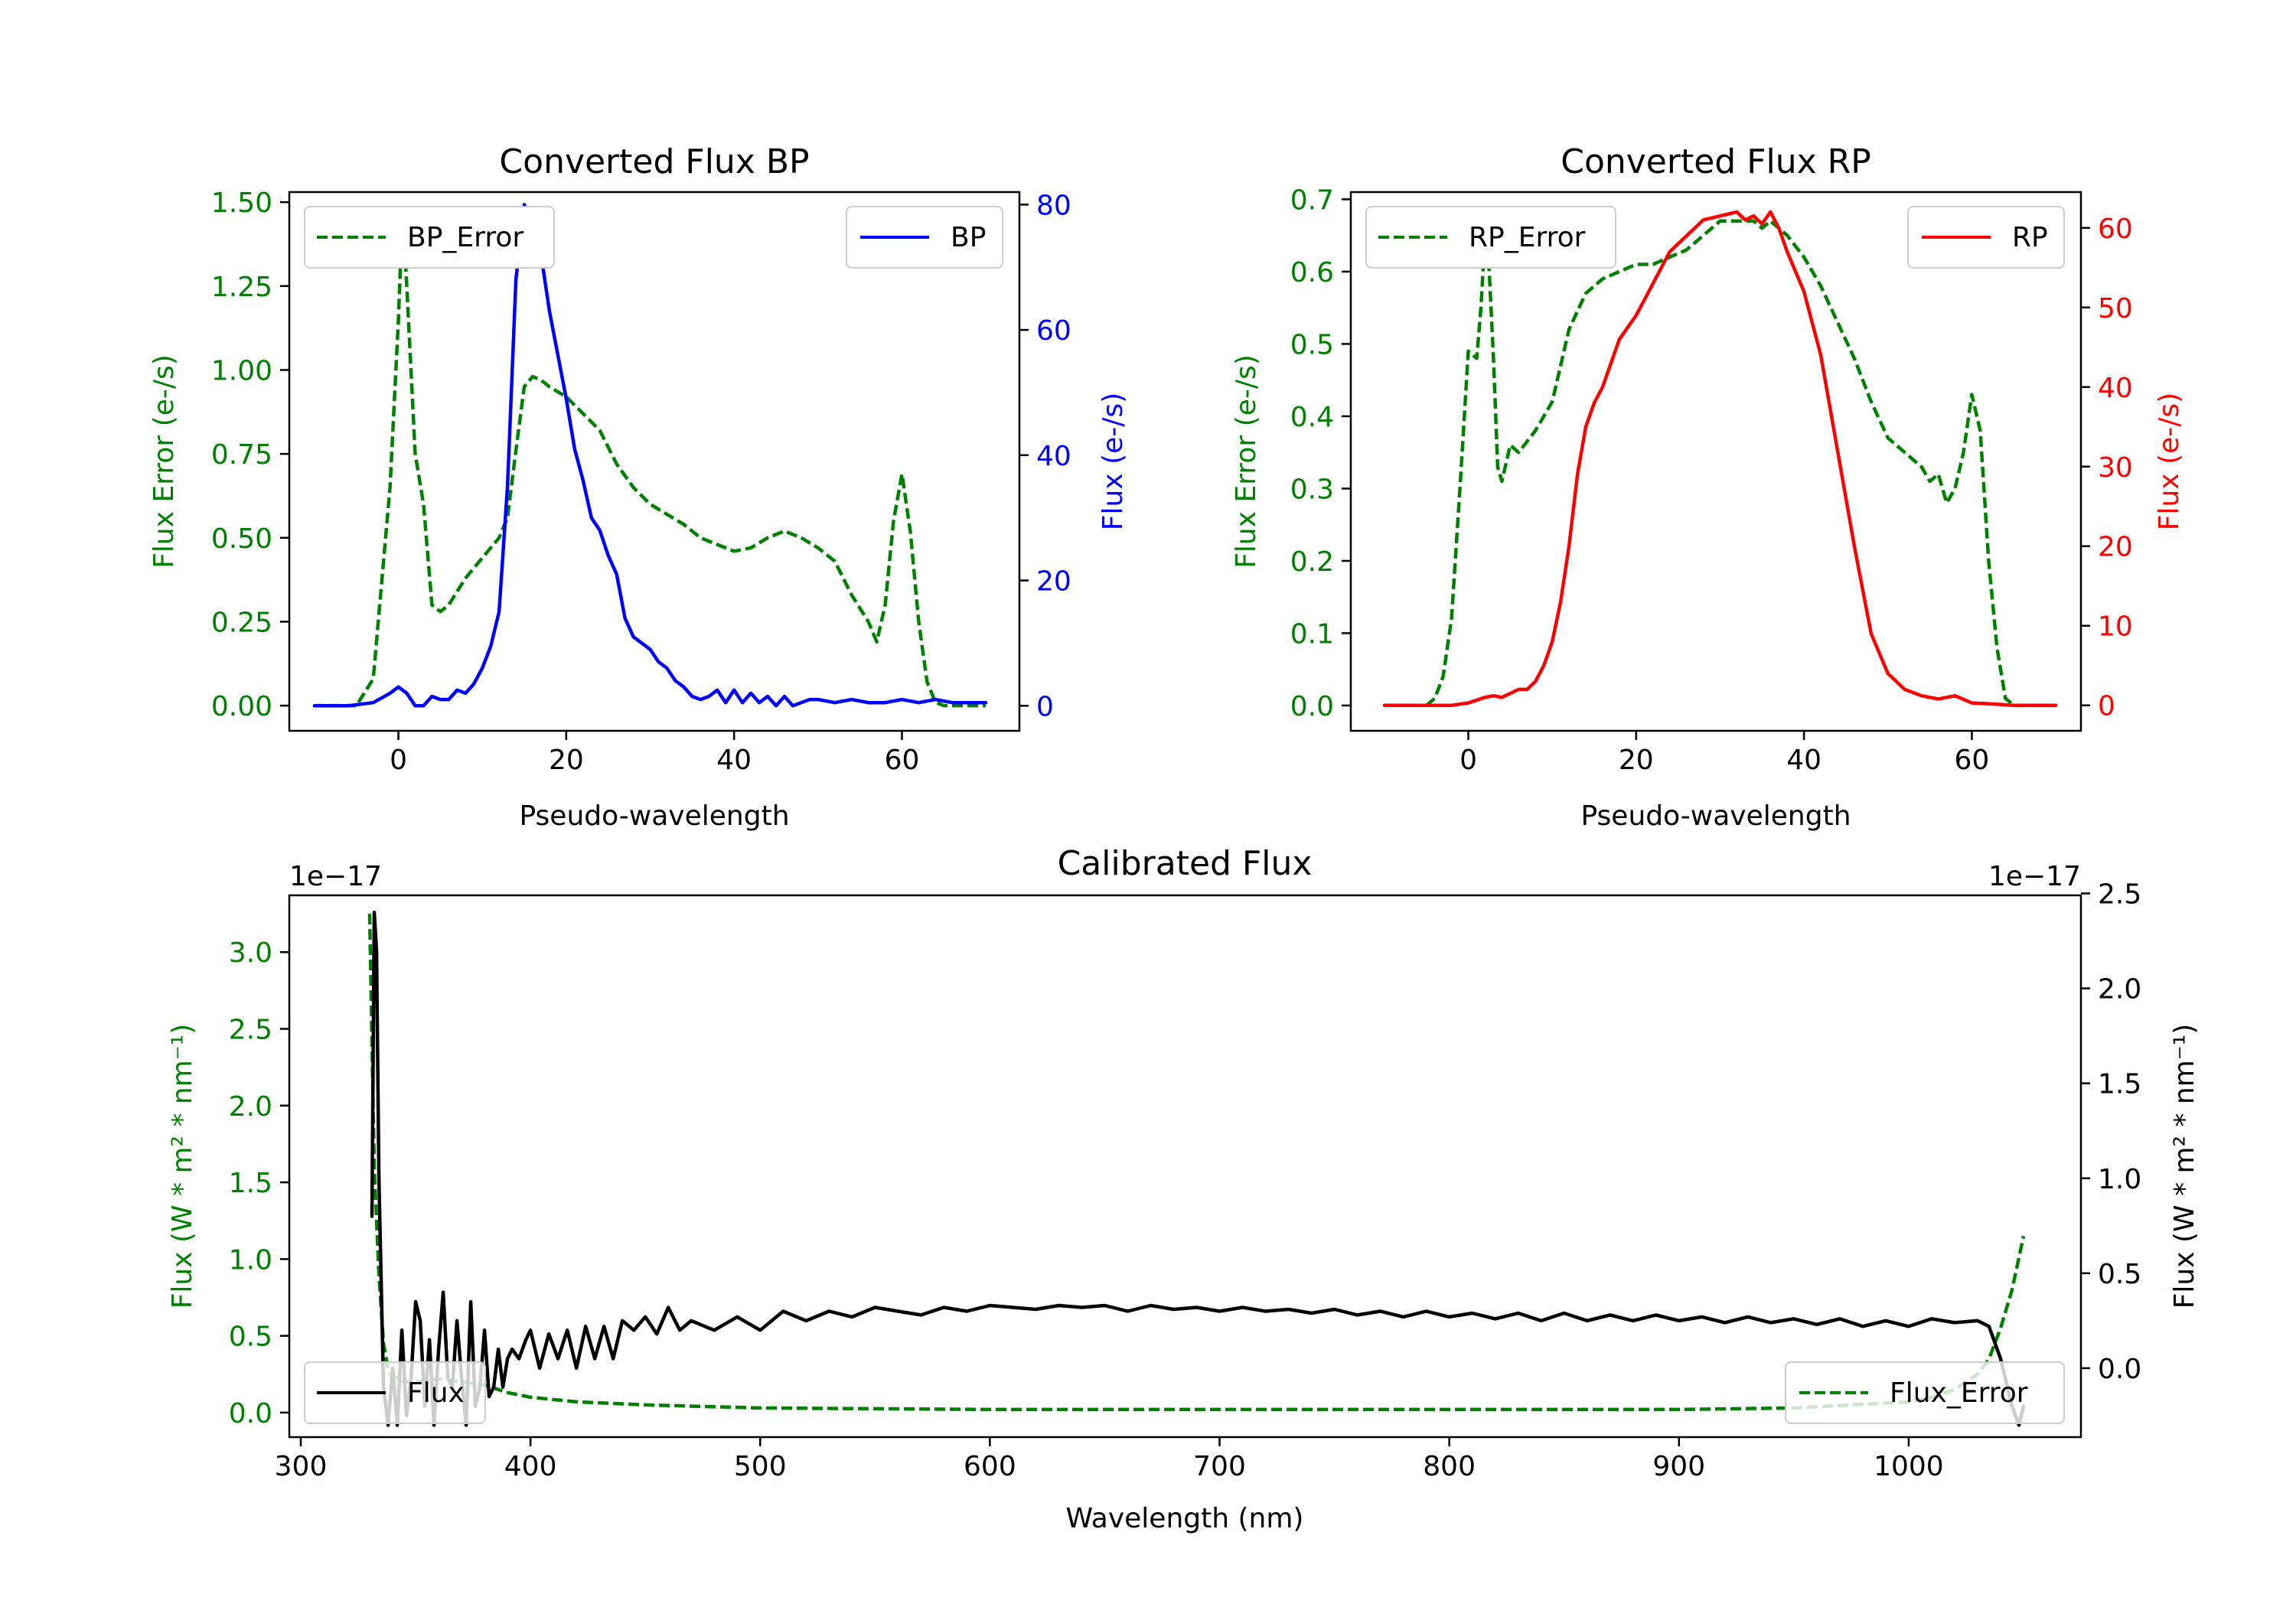 The width and height of the screenshot is (2296, 1607). I want to click on y-left-tick-label: 0.7, so click(1312, 200).